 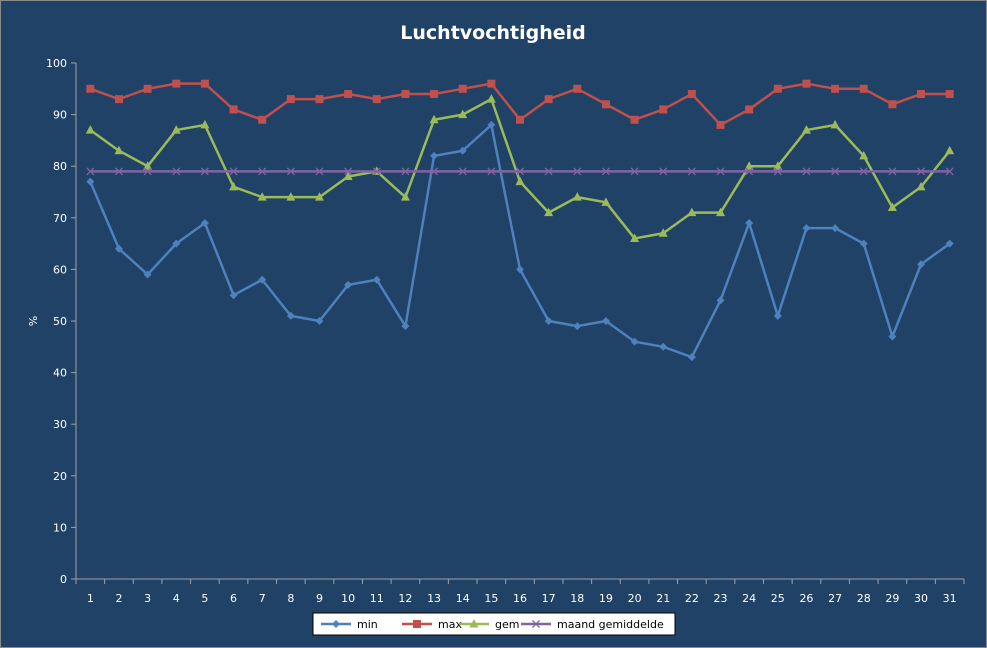 What do you see at coordinates (319, 598) in the screenshot?
I see `x-tick-label: 9` at bounding box center [319, 598].